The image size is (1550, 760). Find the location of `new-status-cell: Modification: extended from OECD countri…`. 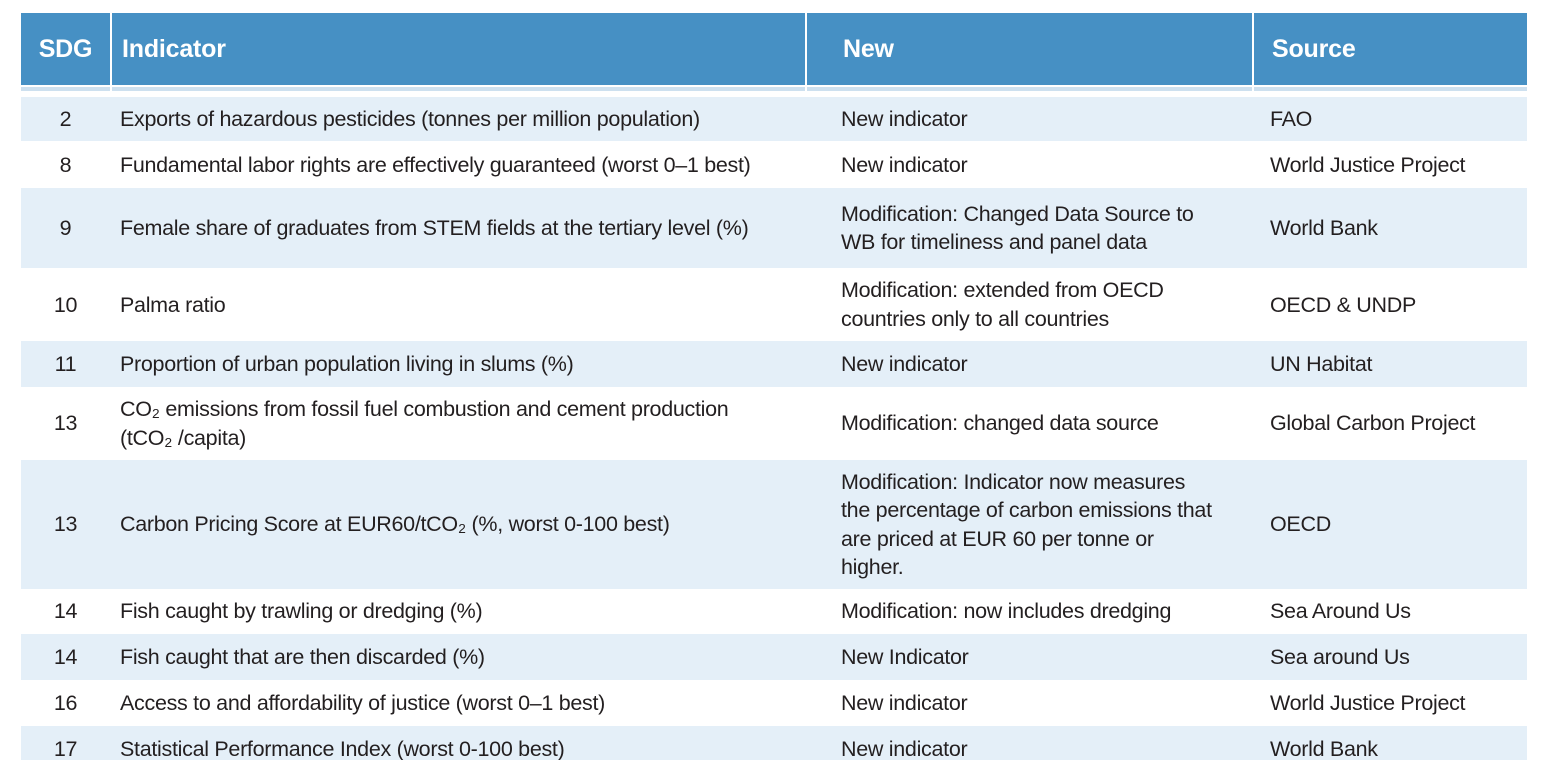

new-status-cell: Modification: extended from OECD countri… is located at coordinates (1028, 305).